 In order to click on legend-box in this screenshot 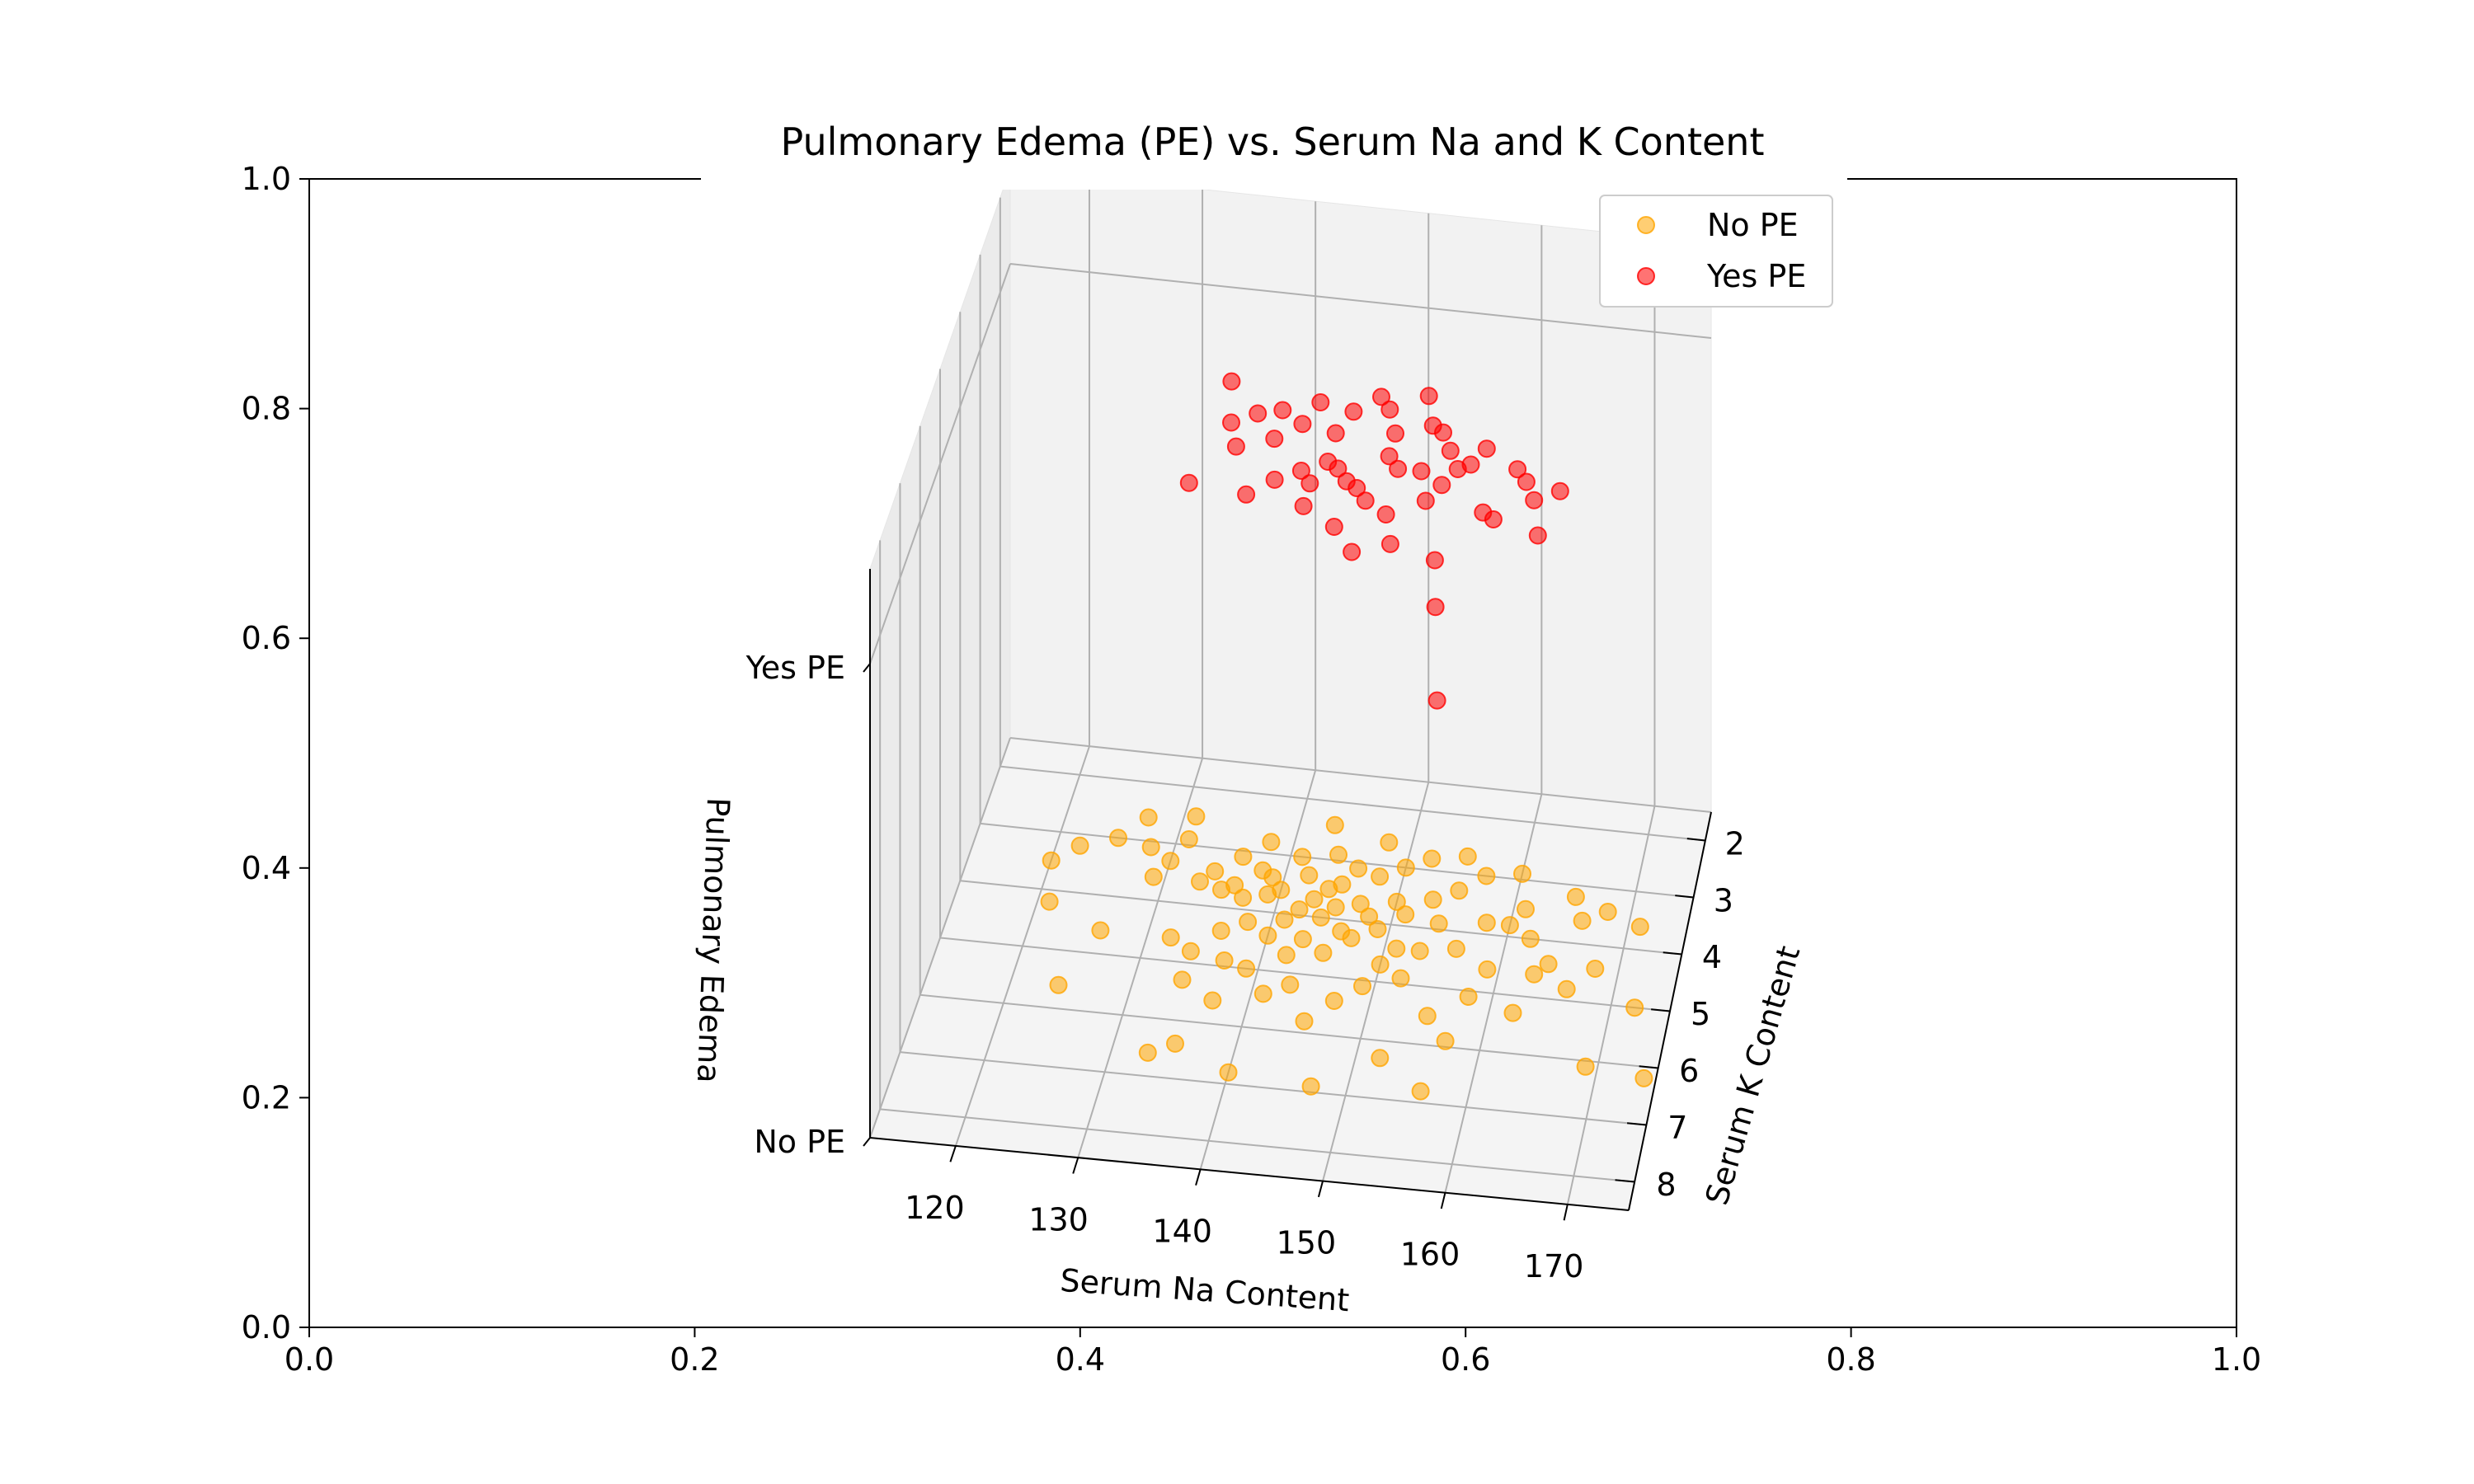, I will do `click(1716, 251)`.